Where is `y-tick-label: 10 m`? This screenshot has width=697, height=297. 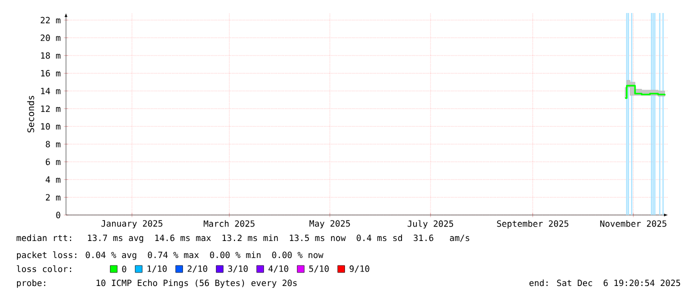
y-tick-label: 10 m is located at coordinates (50, 126).